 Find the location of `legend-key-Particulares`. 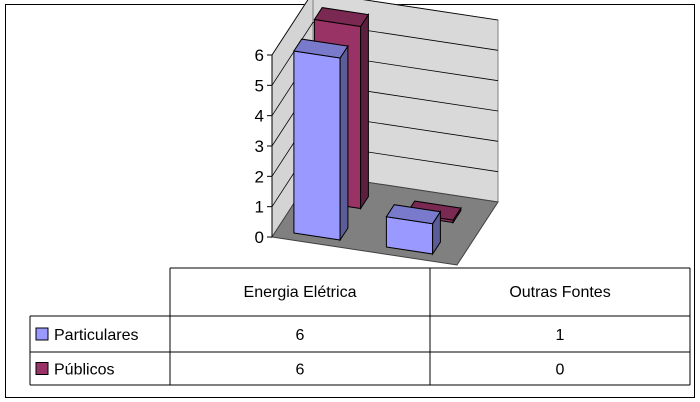

legend-key-Particulares is located at coordinates (42, 334).